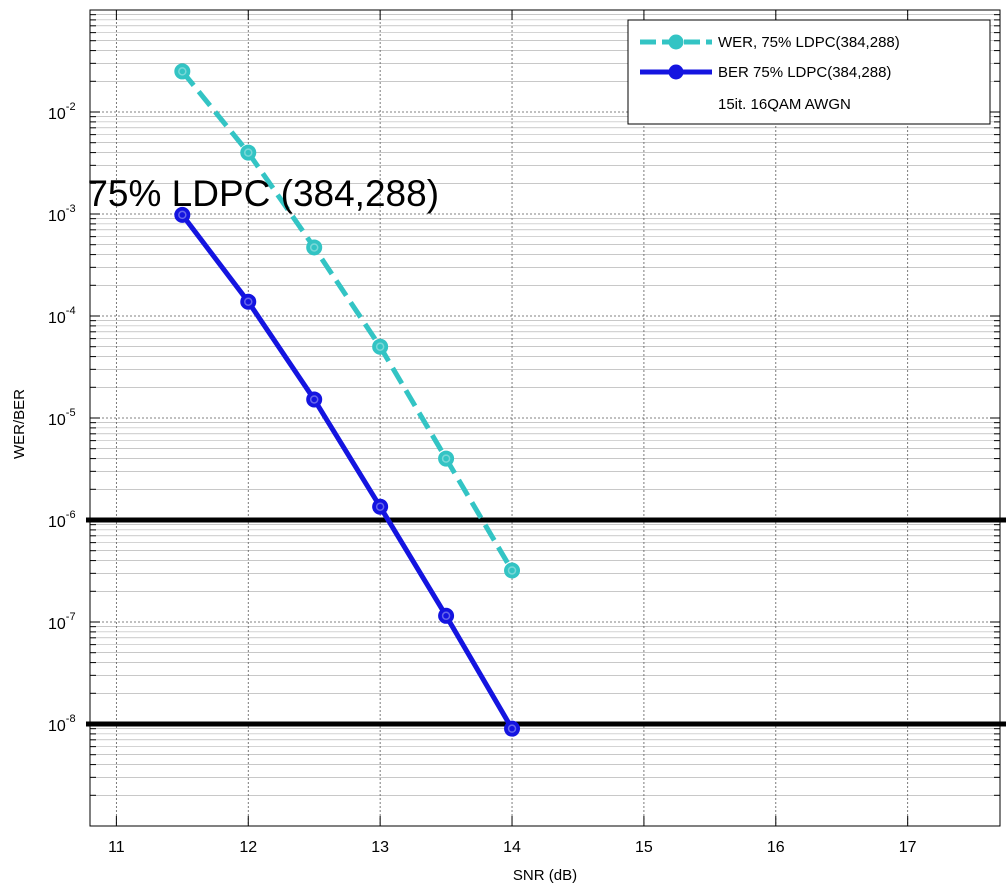  Describe the element at coordinates (62, 214) in the screenshot. I see `y-tick-label: 10⁻³` at that location.